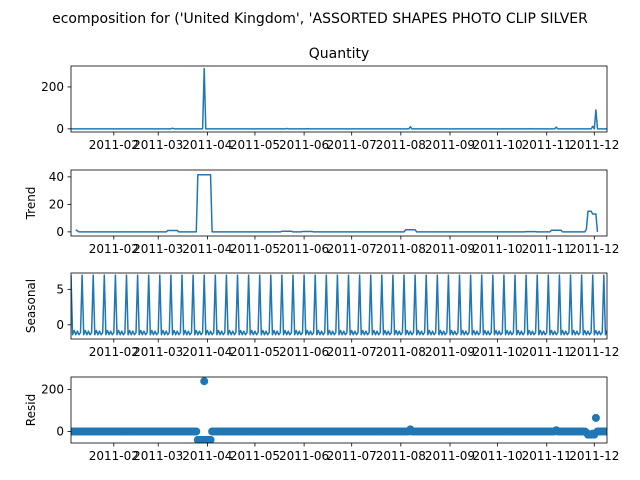  I want to click on panel-title: Quantity, so click(339, 54).